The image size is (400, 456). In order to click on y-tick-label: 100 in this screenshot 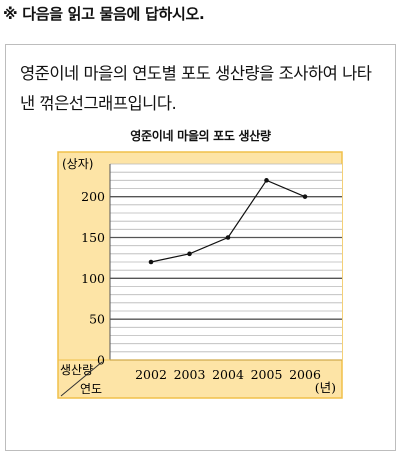, I will do `click(93, 278)`.